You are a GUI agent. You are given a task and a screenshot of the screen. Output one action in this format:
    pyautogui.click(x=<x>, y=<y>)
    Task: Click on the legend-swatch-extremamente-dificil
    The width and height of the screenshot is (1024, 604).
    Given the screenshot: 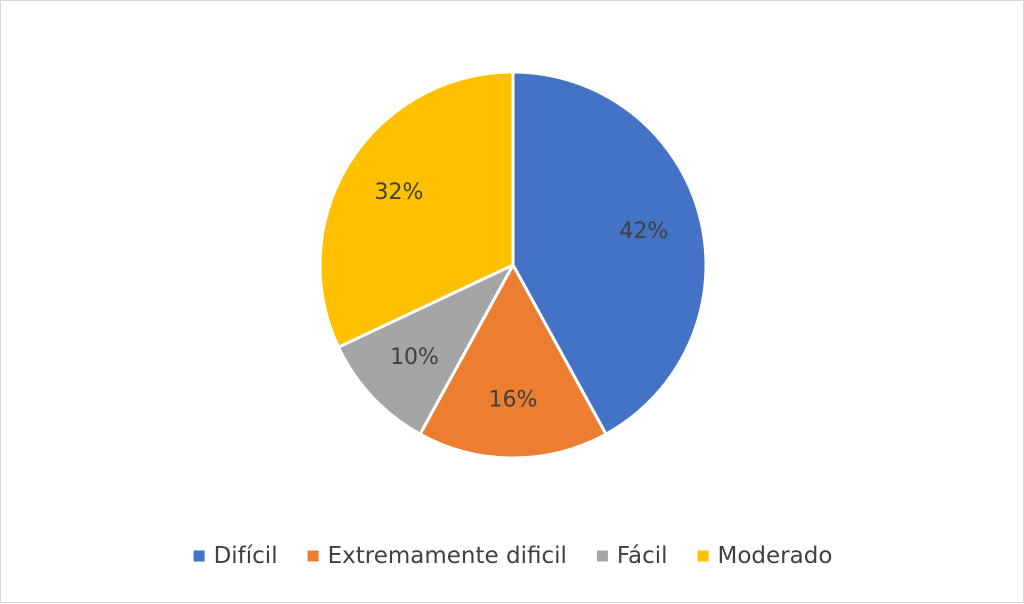 What is the action you would take?
    pyautogui.click(x=313, y=556)
    